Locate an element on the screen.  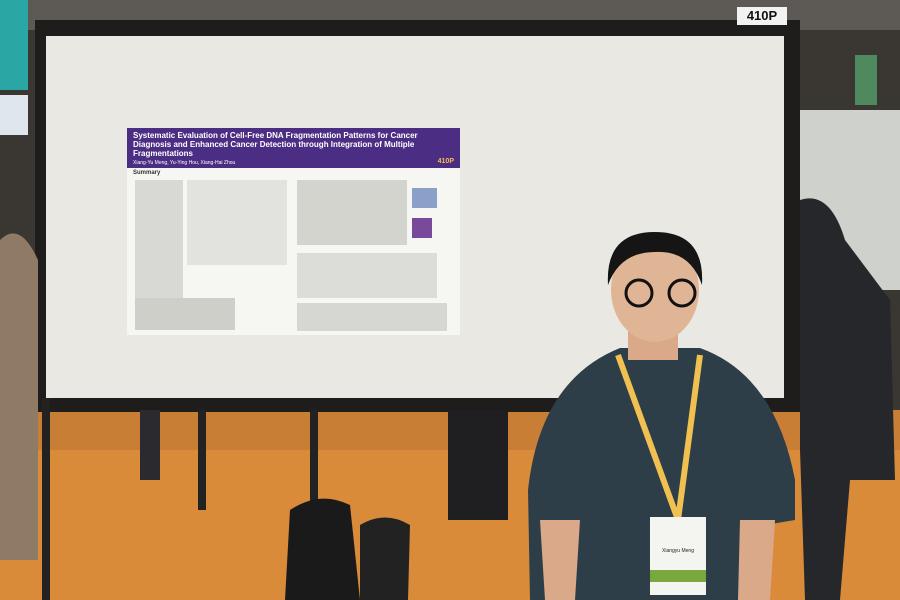
badge-card is located at coordinates (678, 556).